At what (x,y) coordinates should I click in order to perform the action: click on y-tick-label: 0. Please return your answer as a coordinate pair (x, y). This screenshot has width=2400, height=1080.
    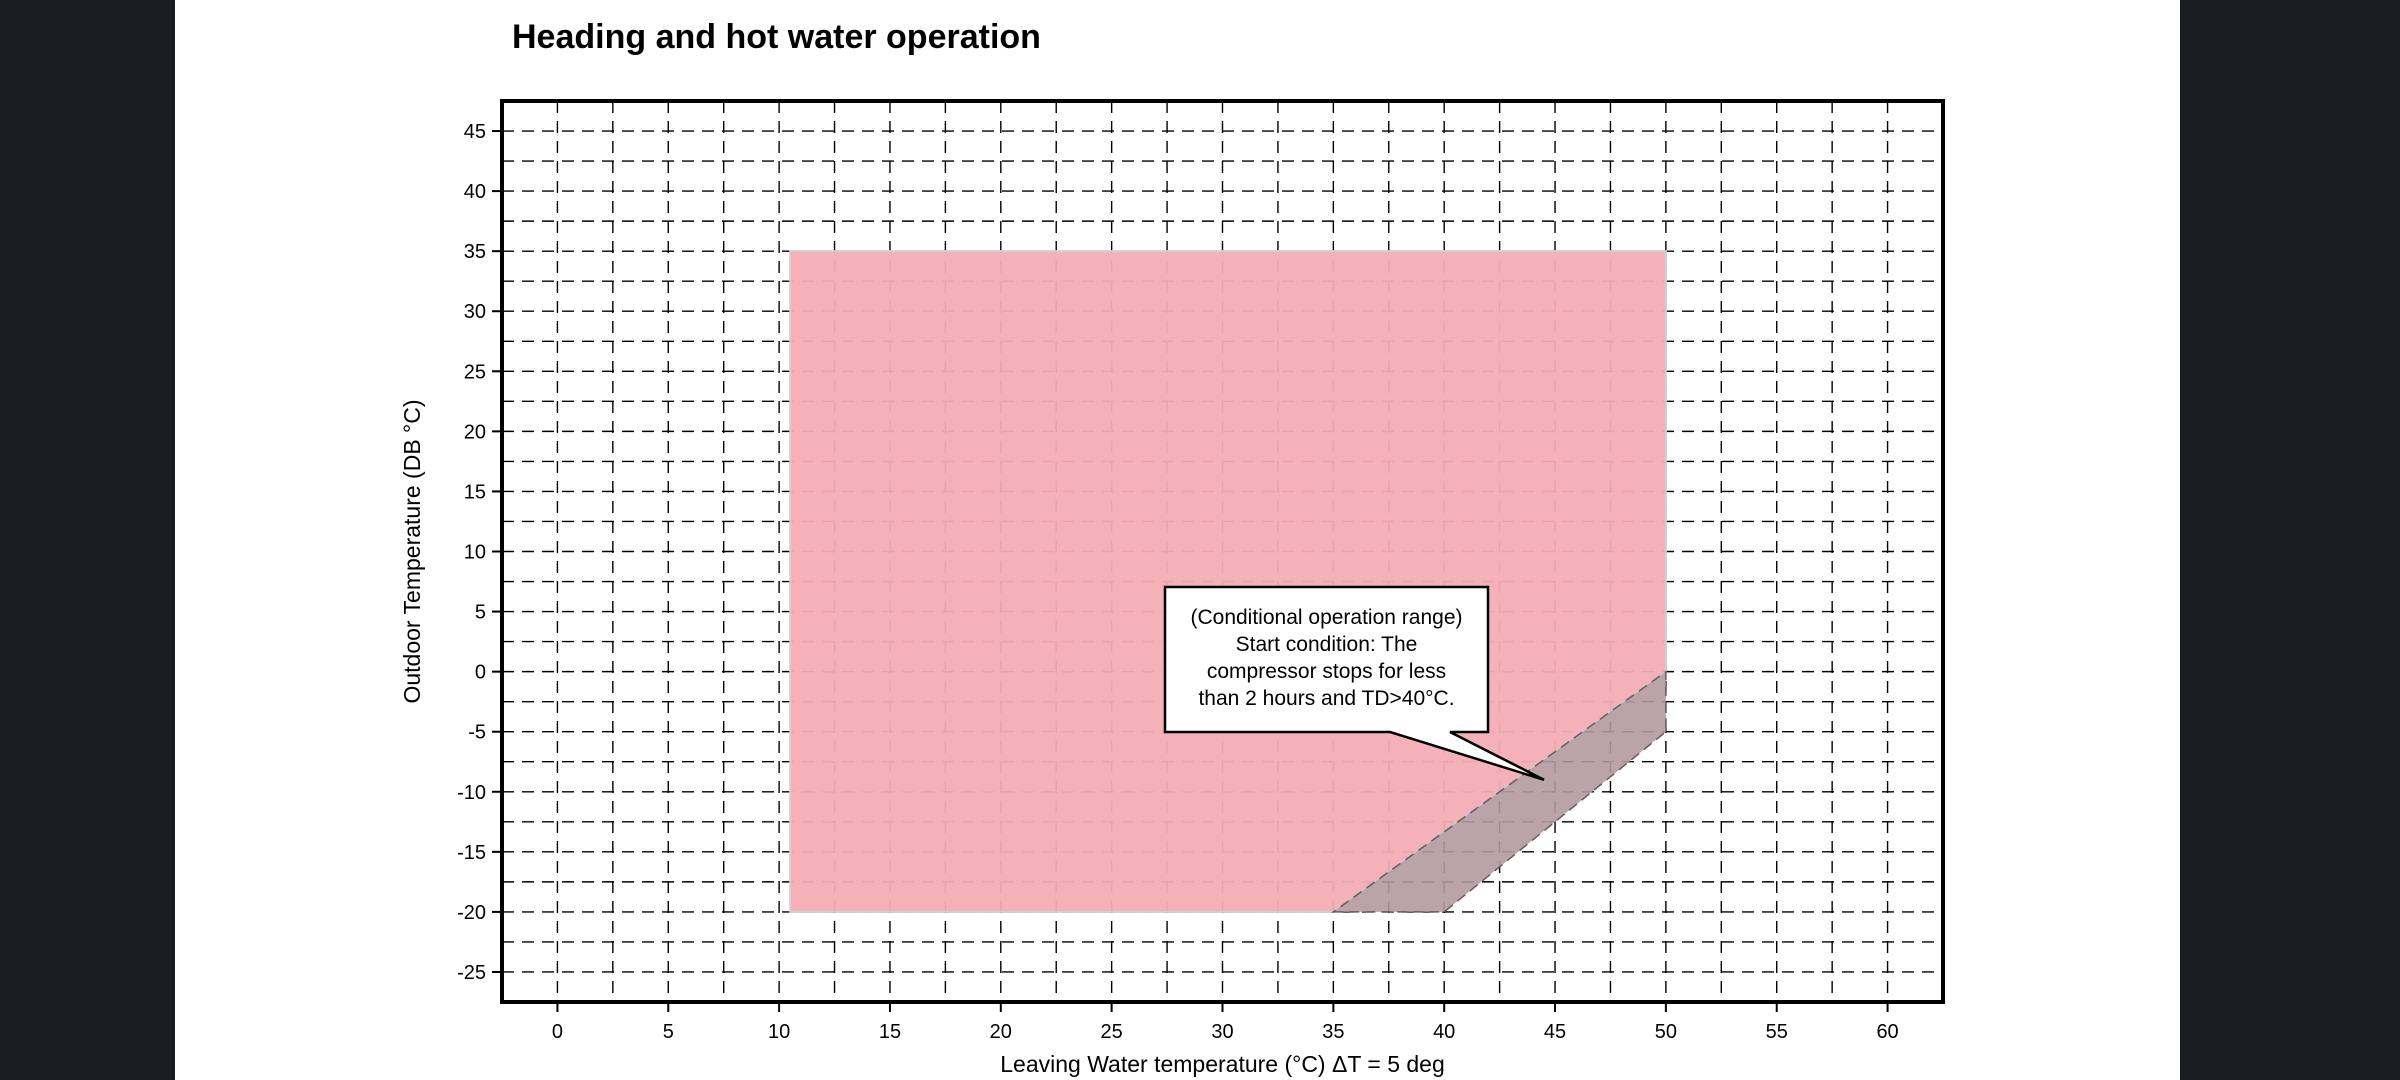
    Looking at the image, I should click on (480, 673).